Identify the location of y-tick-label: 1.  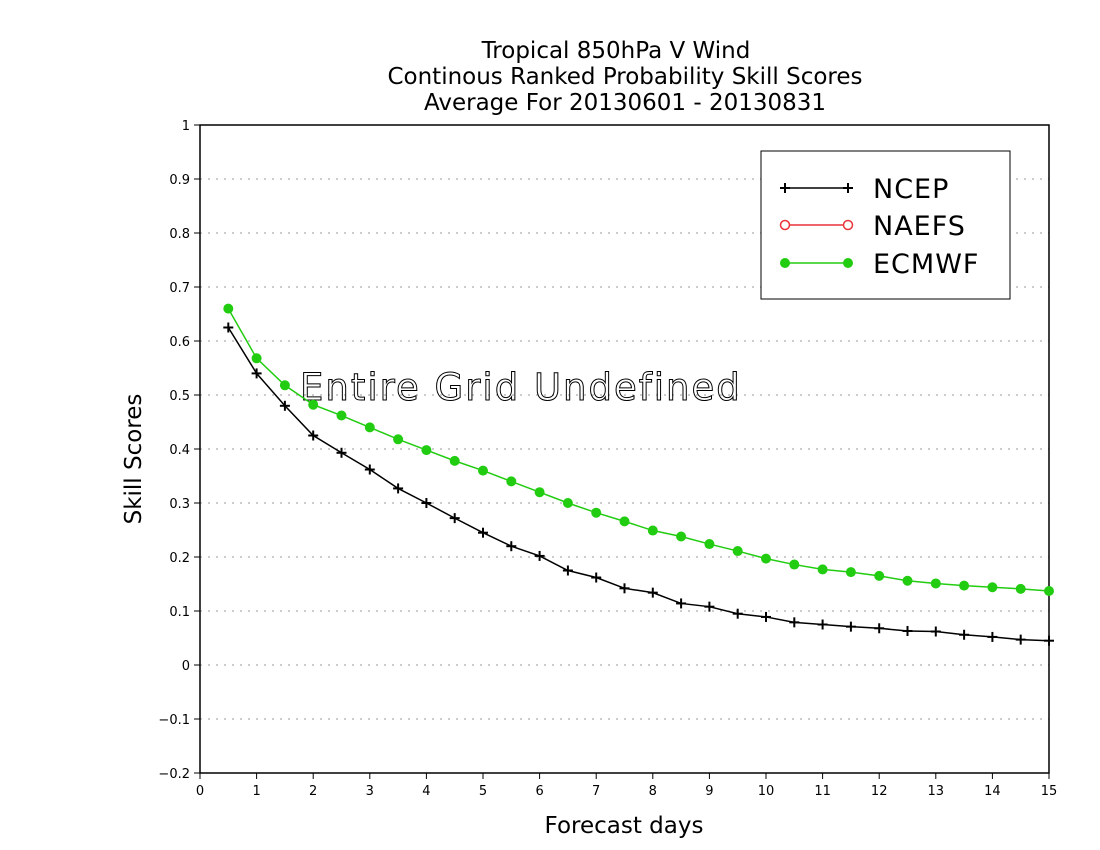
(186, 126).